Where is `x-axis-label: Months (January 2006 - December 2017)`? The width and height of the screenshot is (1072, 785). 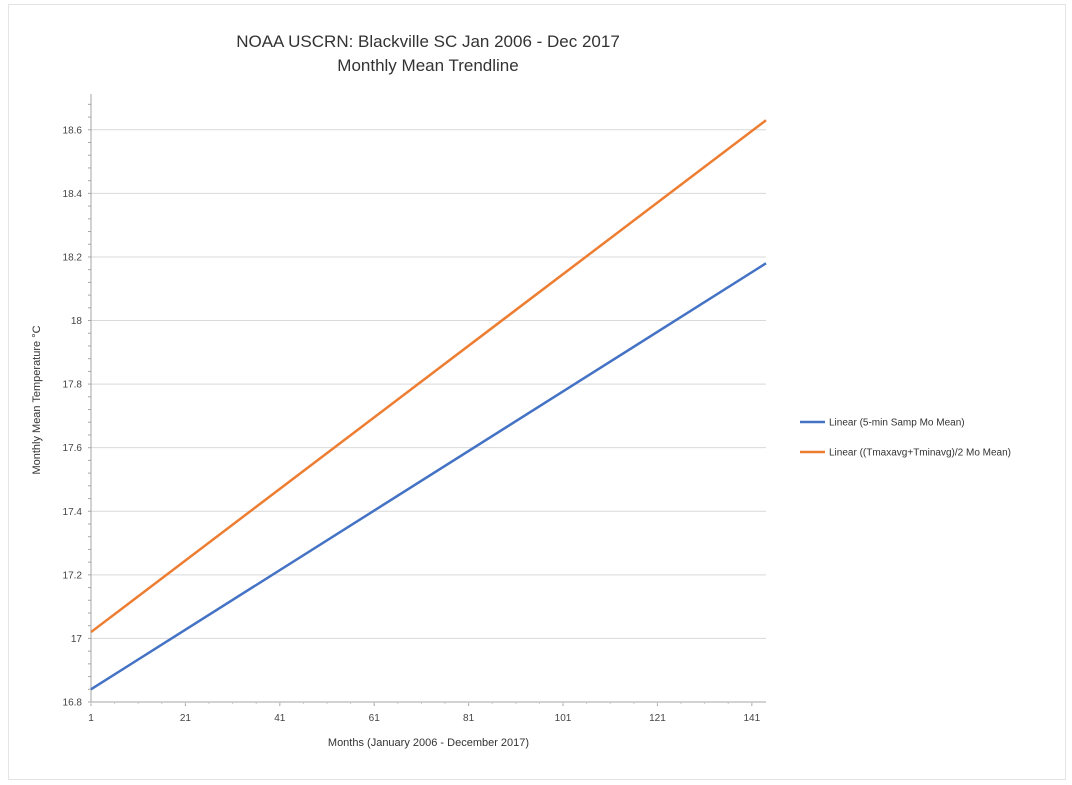
x-axis-label: Months (January 2006 - December 2017) is located at coordinates (428, 743).